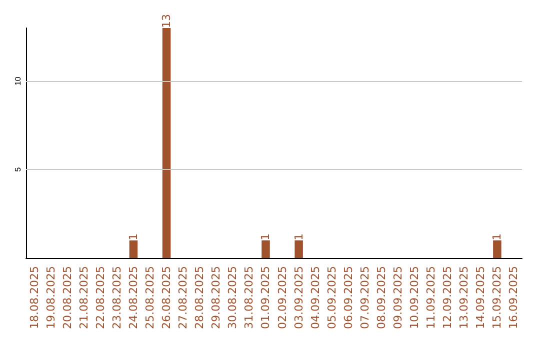 This screenshot has width=540, height=340. I want to click on x-tick-label: 03.09.2025, so click(299, 298).